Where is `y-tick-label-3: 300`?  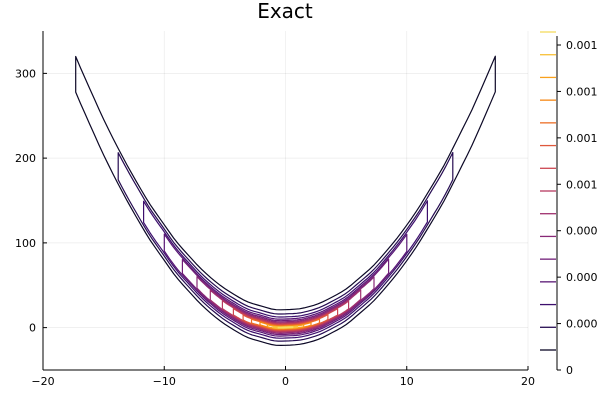 y-tick-label-3: 300 is located at coordinates (25, 73).